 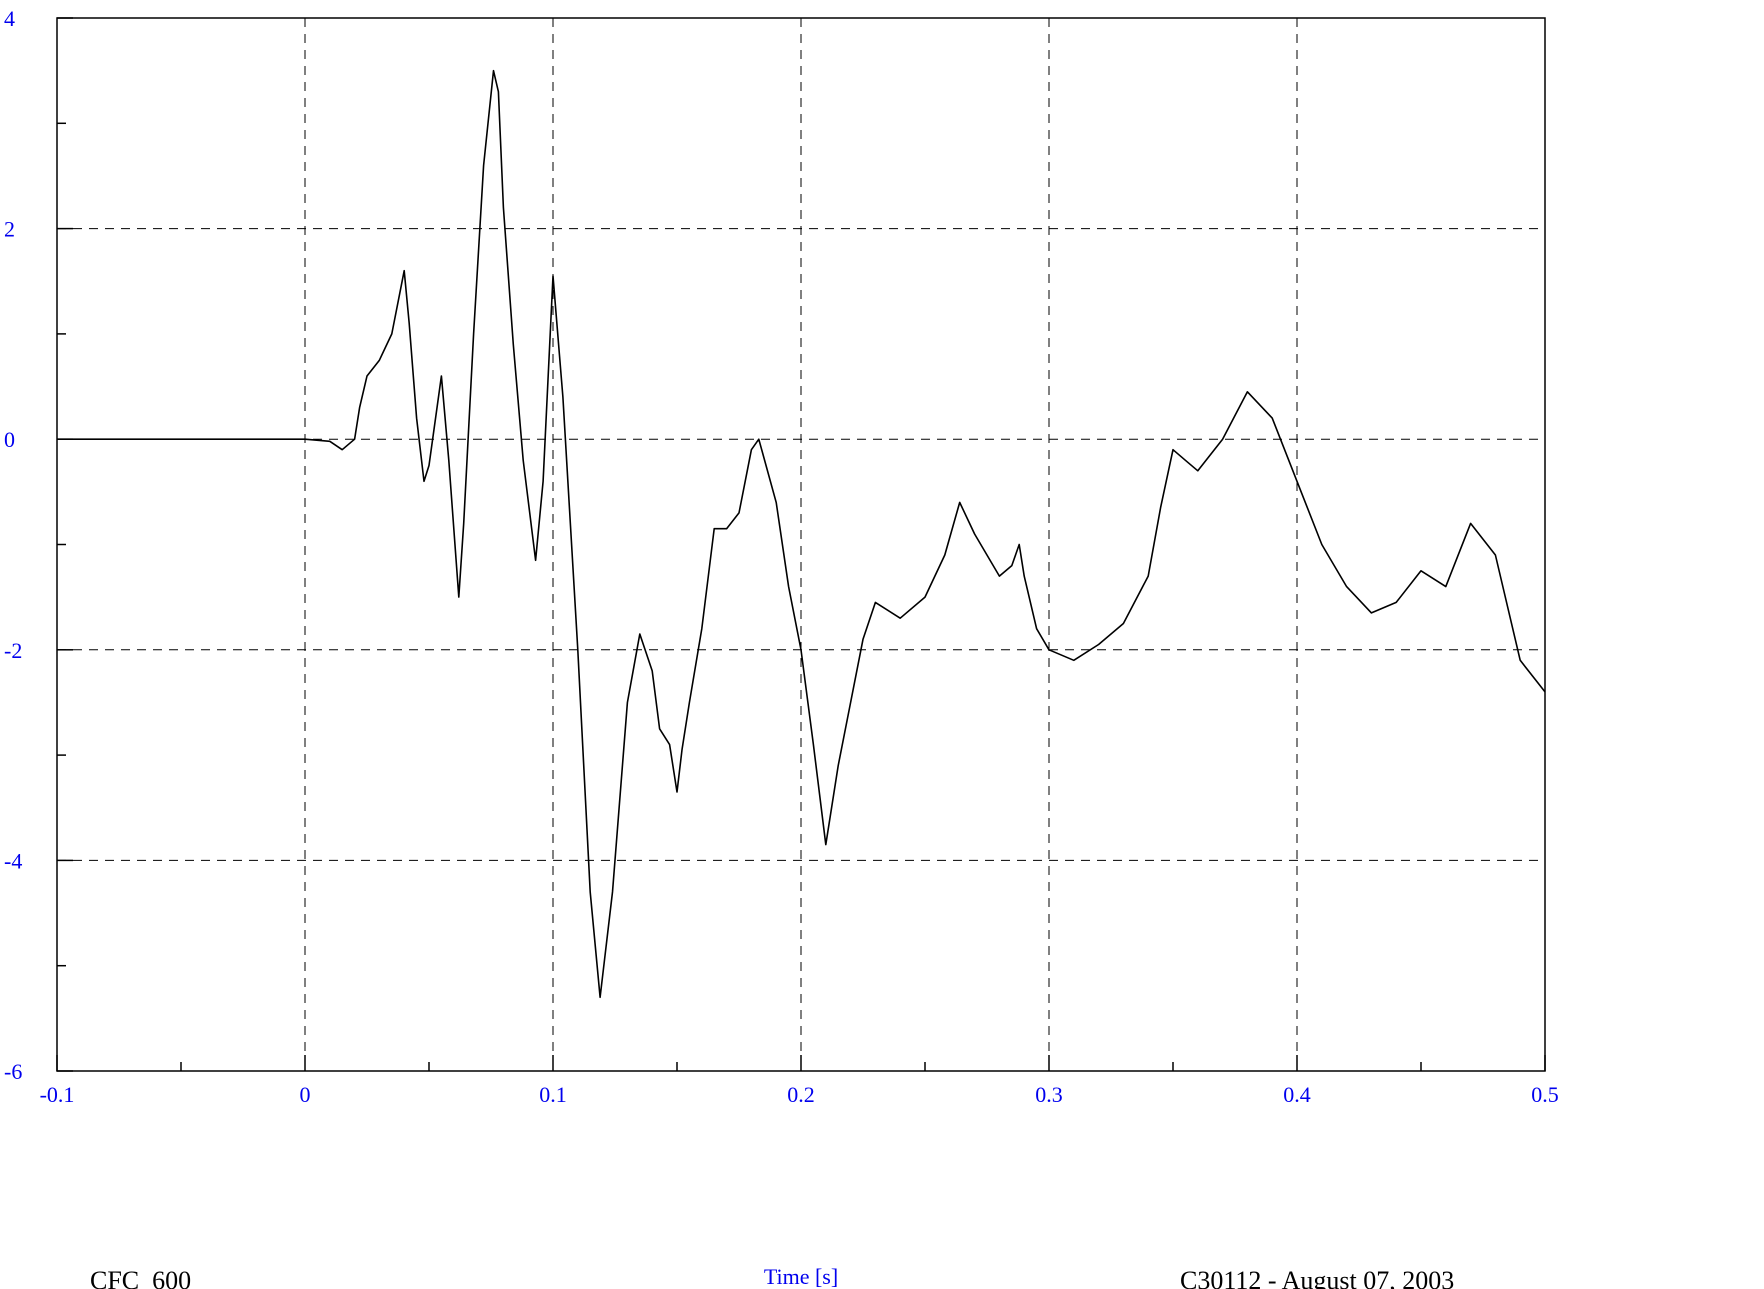 I want to click on x-tick-label: -0.1, so click(x=57, y=1094).